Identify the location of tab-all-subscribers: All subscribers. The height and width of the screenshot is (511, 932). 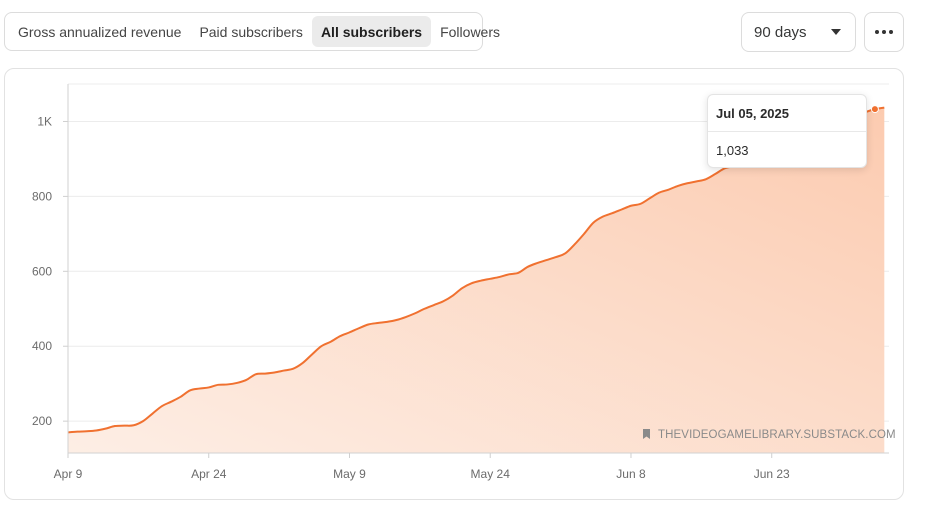
(371, 31).